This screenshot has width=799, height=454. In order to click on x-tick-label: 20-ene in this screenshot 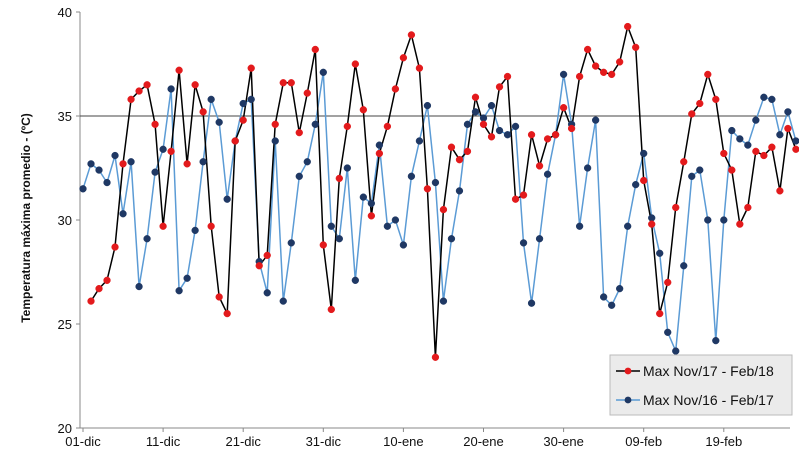, I will do `click(483, 441)`.